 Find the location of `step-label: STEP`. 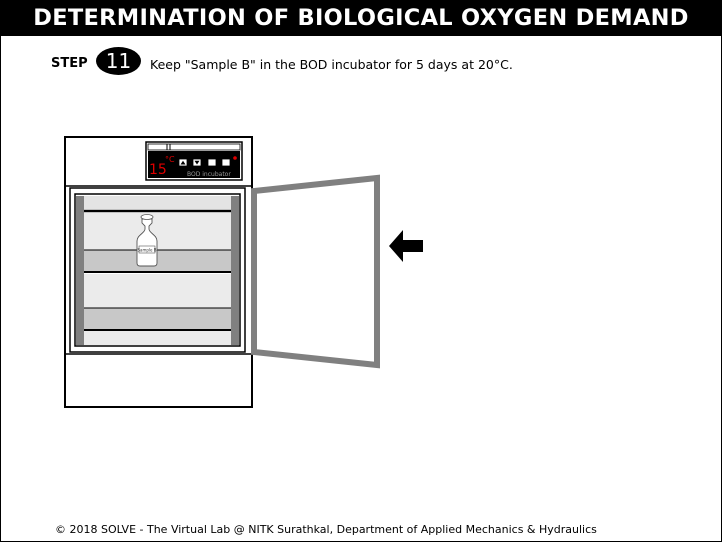

step-label: STEP is located at coordinates (69, 63).